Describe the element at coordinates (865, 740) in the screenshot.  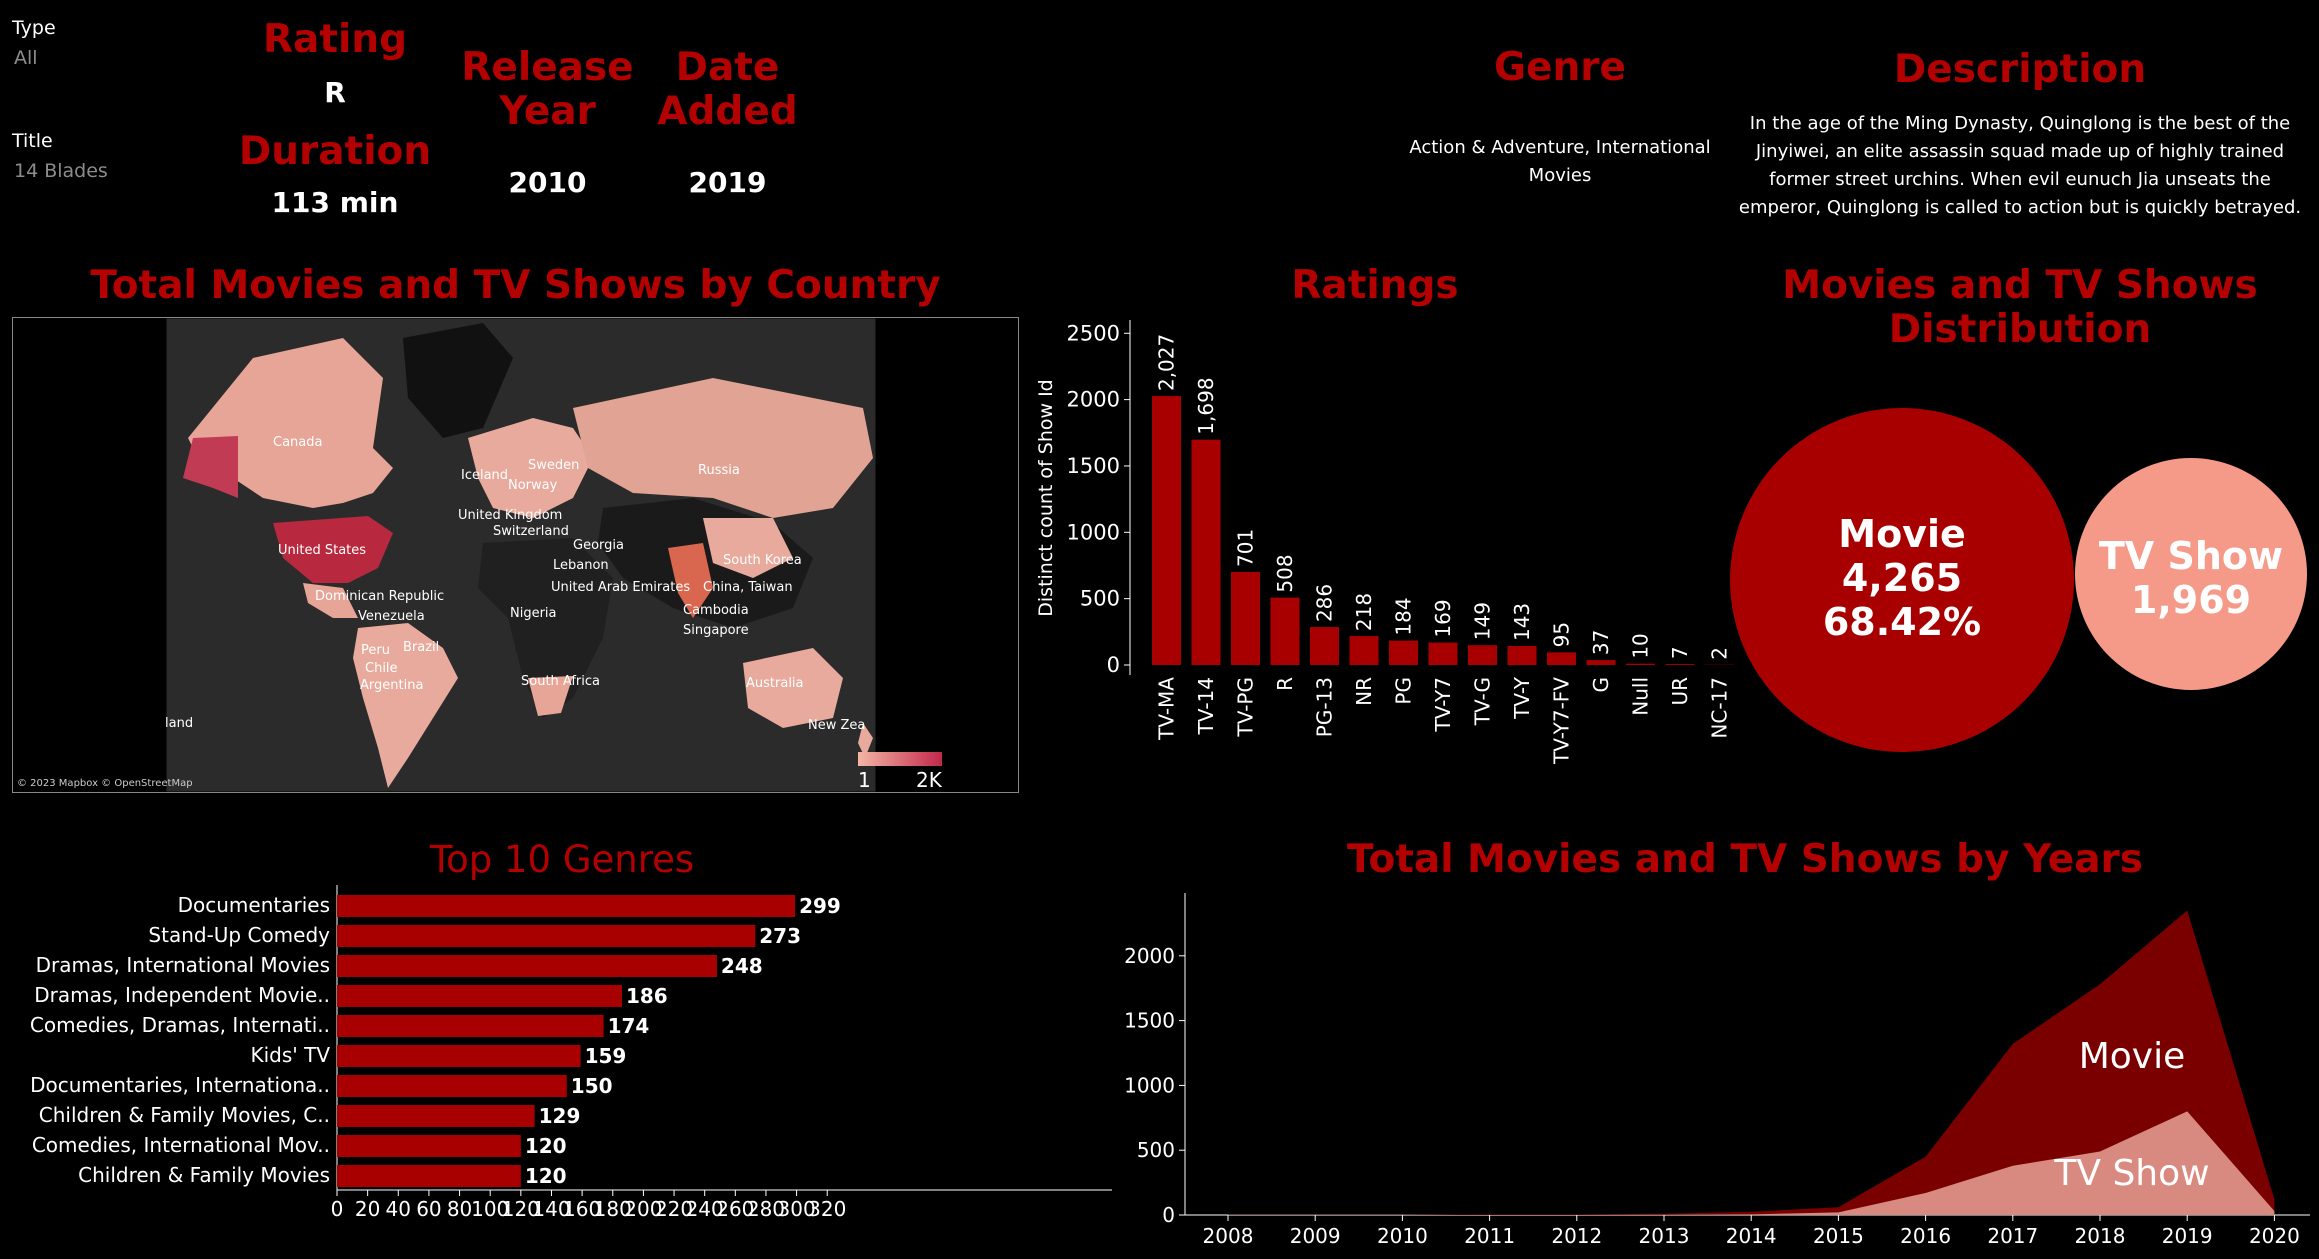
I see `new-zealand-shape` at that location.